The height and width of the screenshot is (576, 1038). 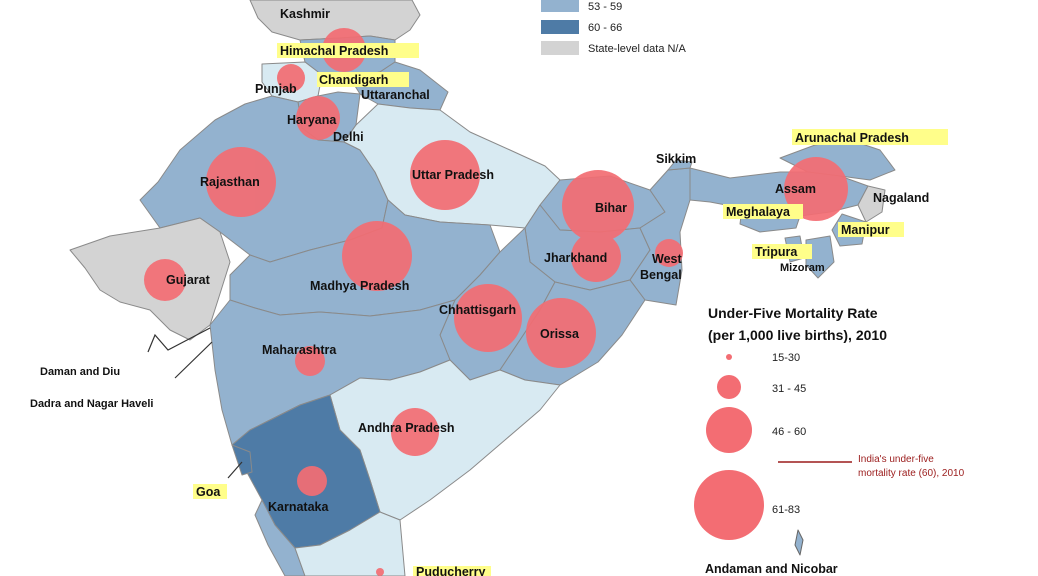 I want to click on size-legend-label-61-83: 61-83, so click(x=786, y=510).